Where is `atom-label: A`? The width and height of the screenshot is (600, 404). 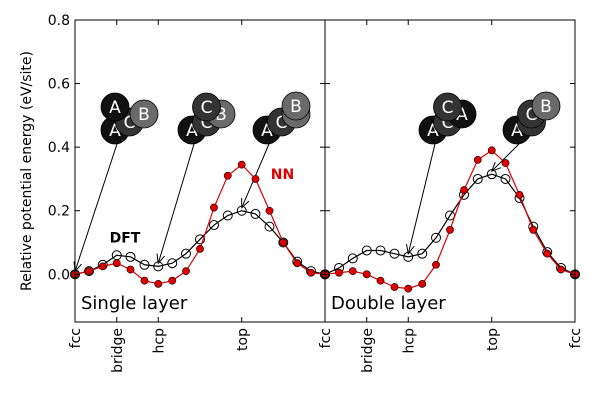
atom-label: A is located at coordinates (115, 108).